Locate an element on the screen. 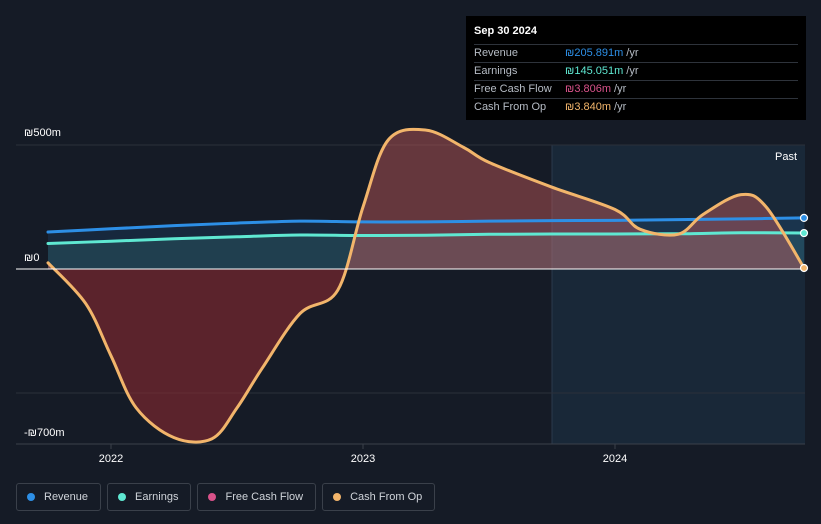 This screenshot has width=821, height=524. tooltip-value: ₪3.840m is located at coordinates (588, 107).